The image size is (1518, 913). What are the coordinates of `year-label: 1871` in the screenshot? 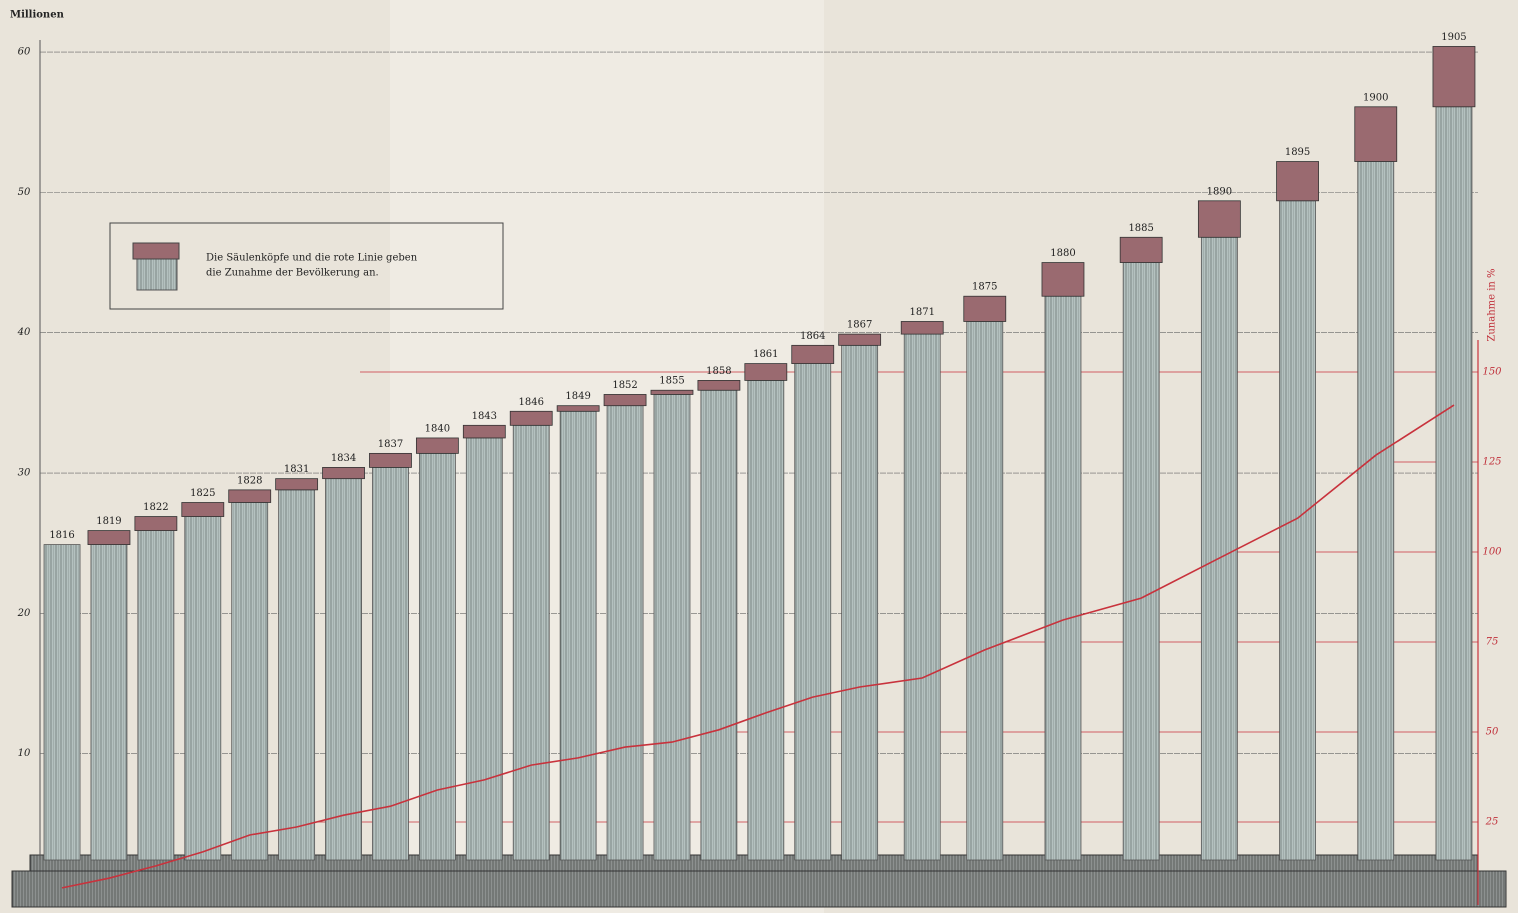 It's located at (921, 312).